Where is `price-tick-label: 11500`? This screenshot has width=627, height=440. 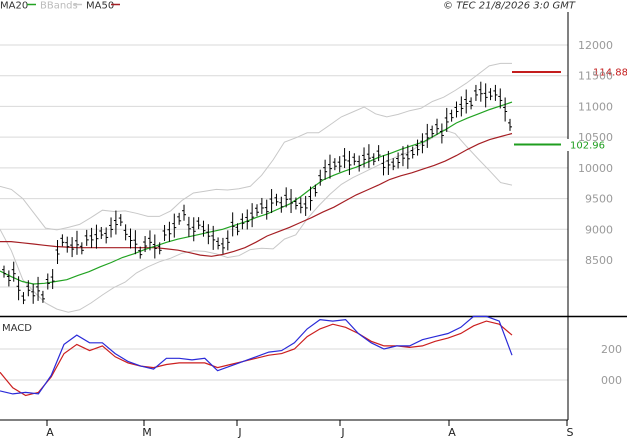
price-tick-label: 11500 is located at coordinates (595, 76).